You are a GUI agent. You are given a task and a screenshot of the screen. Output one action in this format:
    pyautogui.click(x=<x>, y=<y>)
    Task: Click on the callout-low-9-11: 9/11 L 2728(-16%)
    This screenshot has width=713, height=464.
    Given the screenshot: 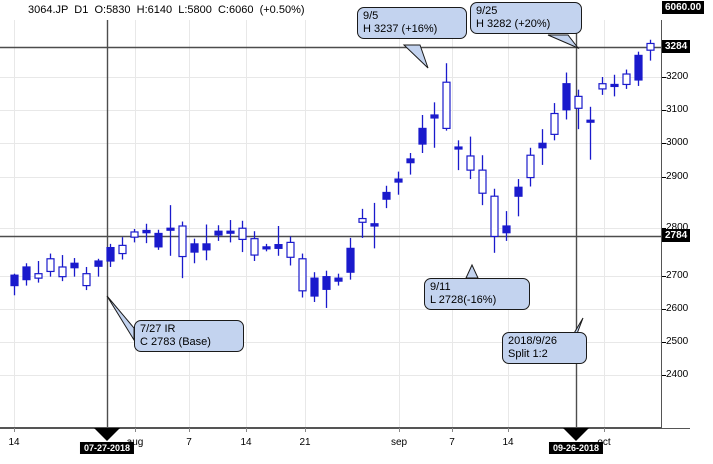 What is the action you would take?
    pyautogui.click(x=477, y=294)
    